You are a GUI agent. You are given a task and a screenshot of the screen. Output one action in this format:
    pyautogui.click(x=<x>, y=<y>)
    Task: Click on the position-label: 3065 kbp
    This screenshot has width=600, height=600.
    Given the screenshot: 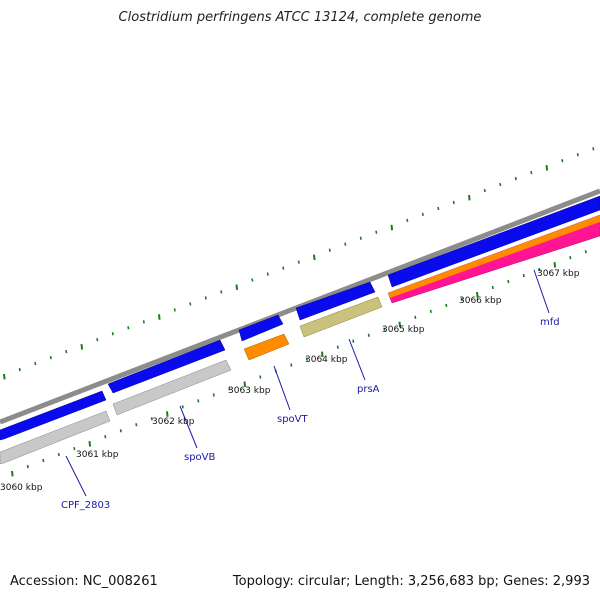 What is the action you would take?
    pyautogui.click(x=403, y=330)
    